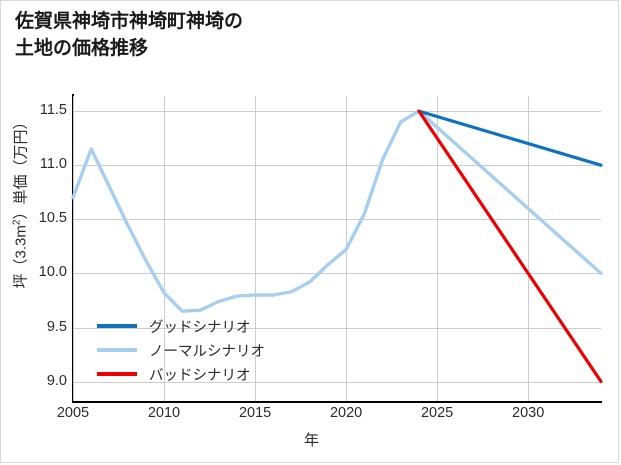 The image size is (621, 465). What do you see at coordinates (56, 380) in the screenshot?
I see `y-tick-9.0: 9.0` at bounding box center [56, 380].